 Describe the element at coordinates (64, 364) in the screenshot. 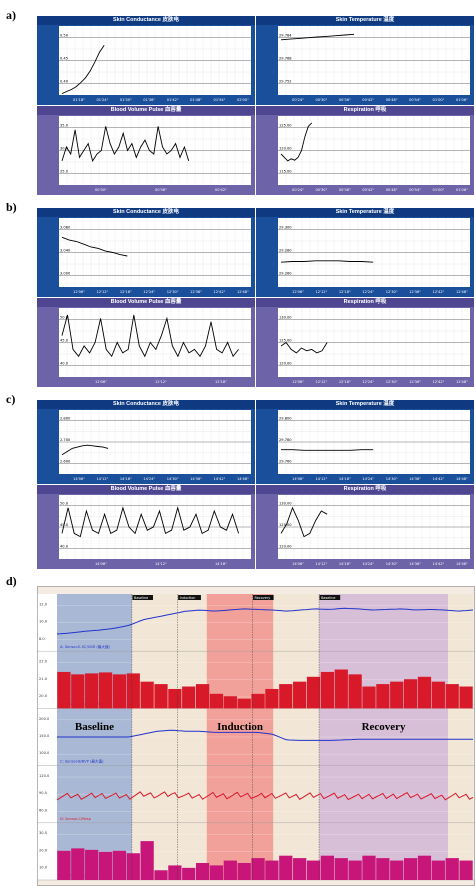

I see `y-tick-label: 40.0` at that location.